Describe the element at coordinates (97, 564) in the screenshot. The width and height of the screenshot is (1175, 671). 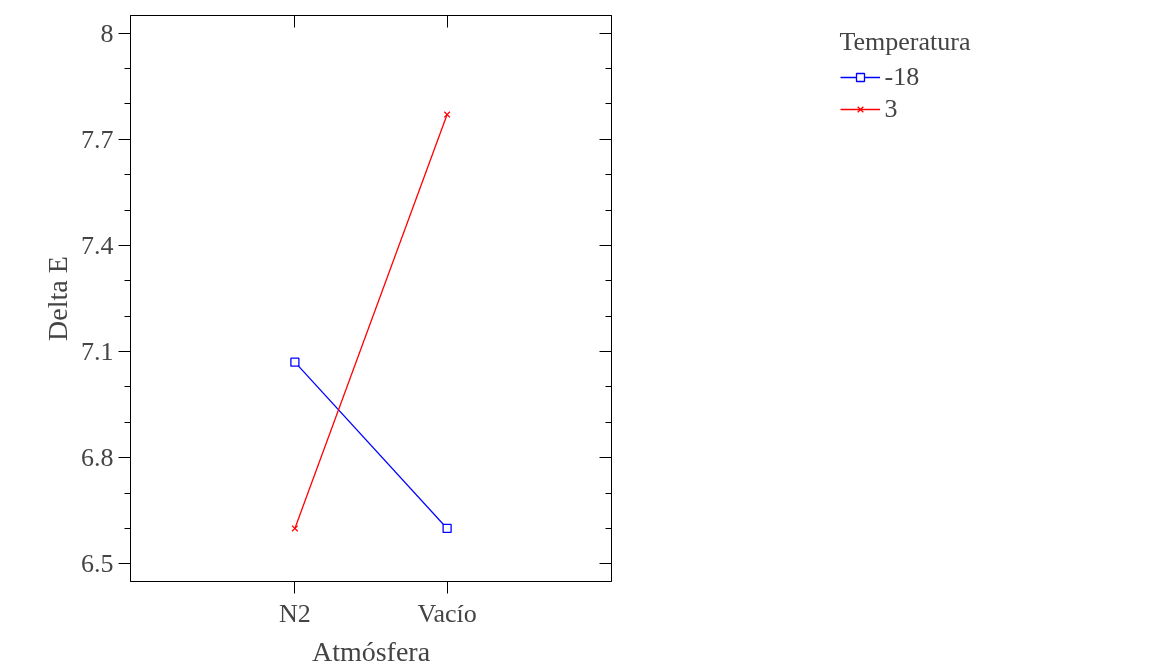
I see `y-tick-label: 6.5` at that location.